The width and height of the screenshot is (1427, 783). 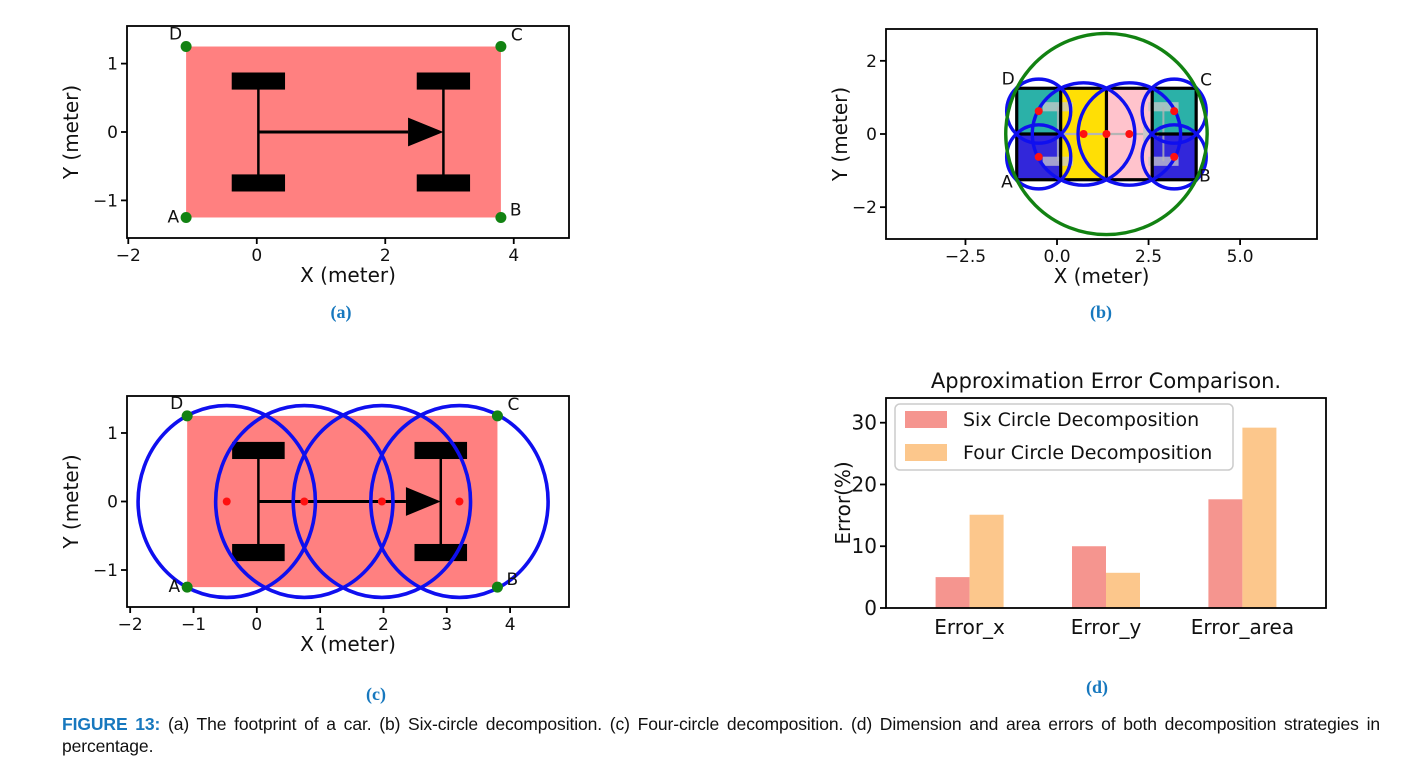 What do you see at coordinates (969, 627) in the screenshot?
I see `svg-text: Error_x` at bounding box center [969, 627].